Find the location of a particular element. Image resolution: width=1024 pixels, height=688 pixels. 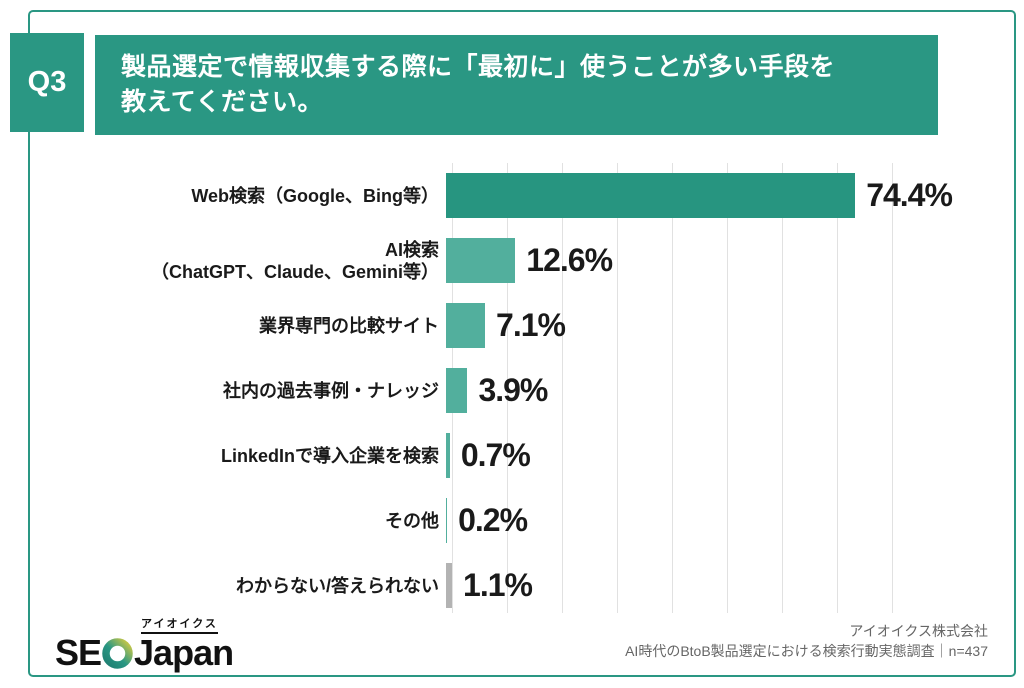

logo-se-text: SE is located at coordinates (78, 652).